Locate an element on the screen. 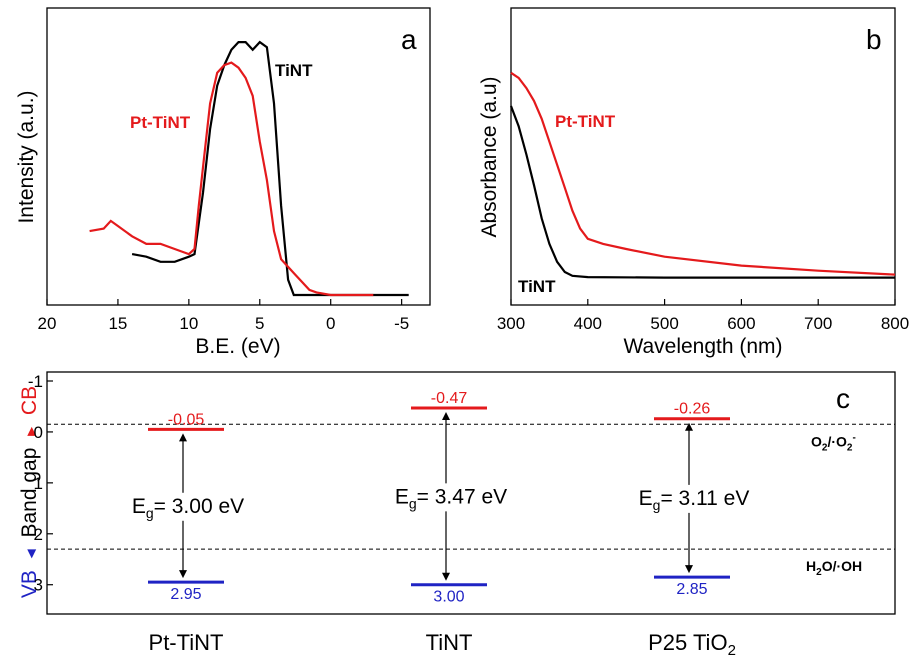  band-gap-label: Eg= 3.11 eV is located at coordinates (694, 500).